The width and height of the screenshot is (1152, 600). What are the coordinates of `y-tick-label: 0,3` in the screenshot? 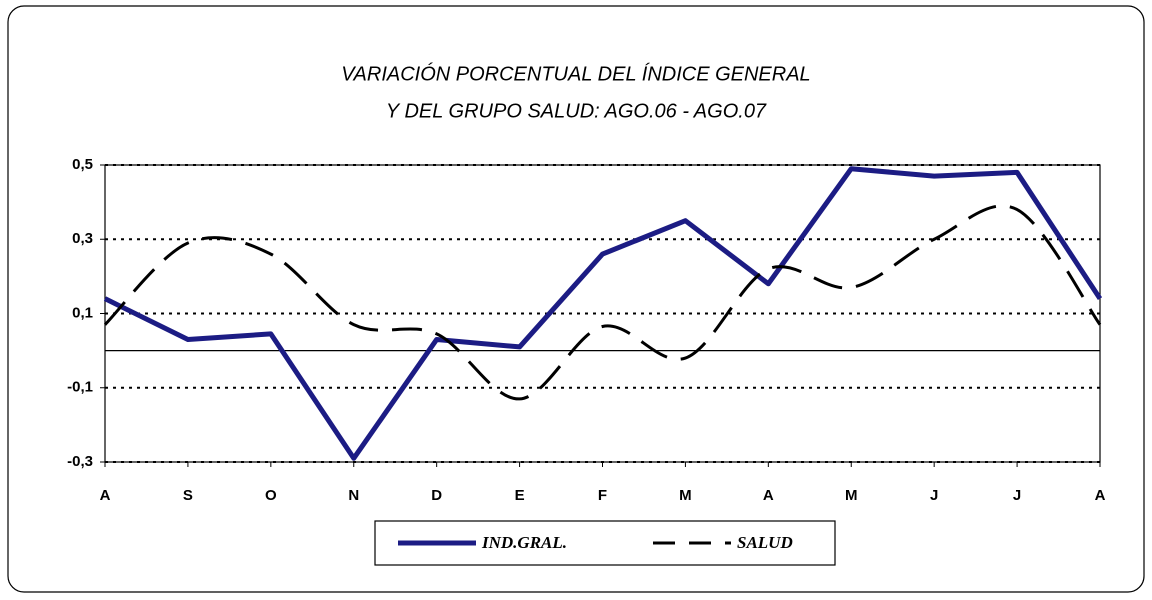 It's located at (82, 238).